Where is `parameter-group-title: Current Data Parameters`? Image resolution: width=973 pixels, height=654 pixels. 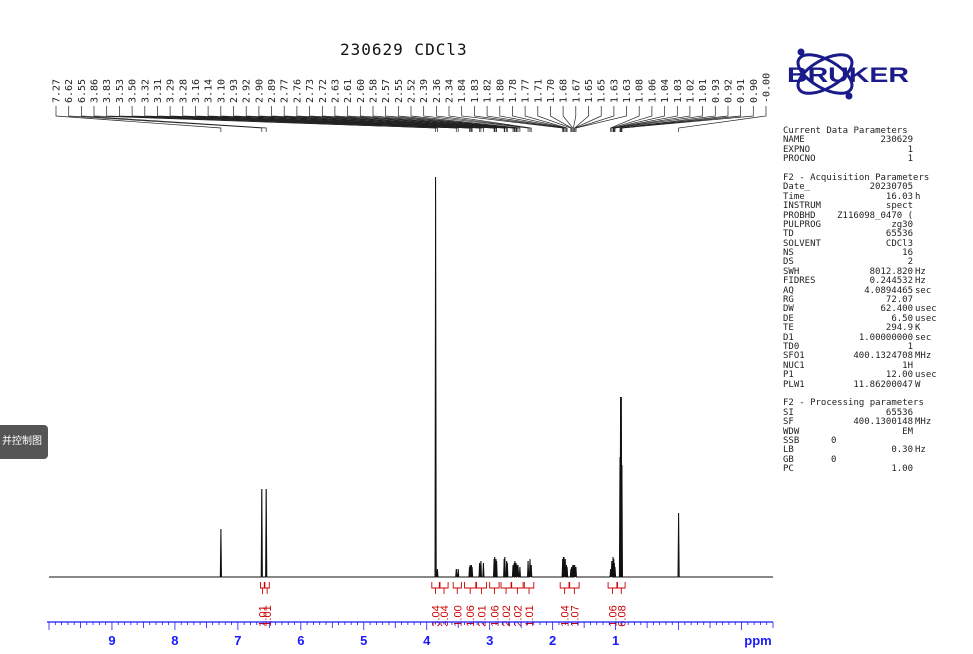 parameter-group-title: Current Data Parameters is located at coordinates (845, 131).